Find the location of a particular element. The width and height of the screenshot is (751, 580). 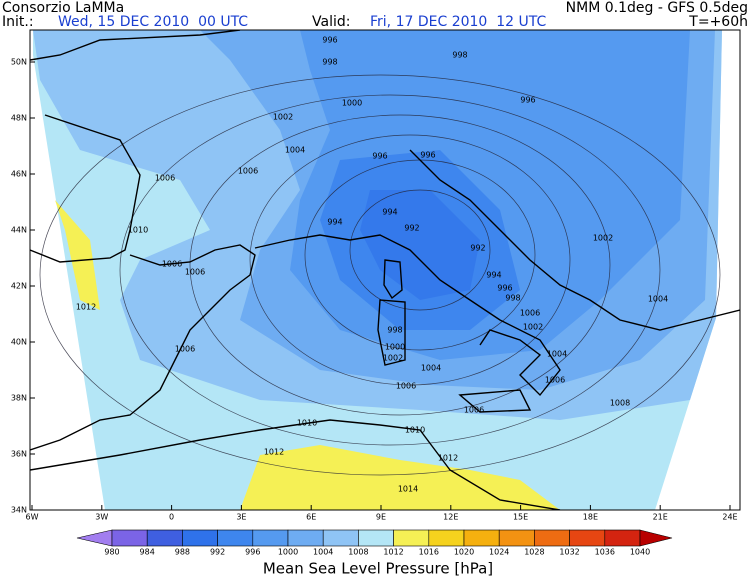

colorbar-label: 1024 is located at coordinates (499, 552).